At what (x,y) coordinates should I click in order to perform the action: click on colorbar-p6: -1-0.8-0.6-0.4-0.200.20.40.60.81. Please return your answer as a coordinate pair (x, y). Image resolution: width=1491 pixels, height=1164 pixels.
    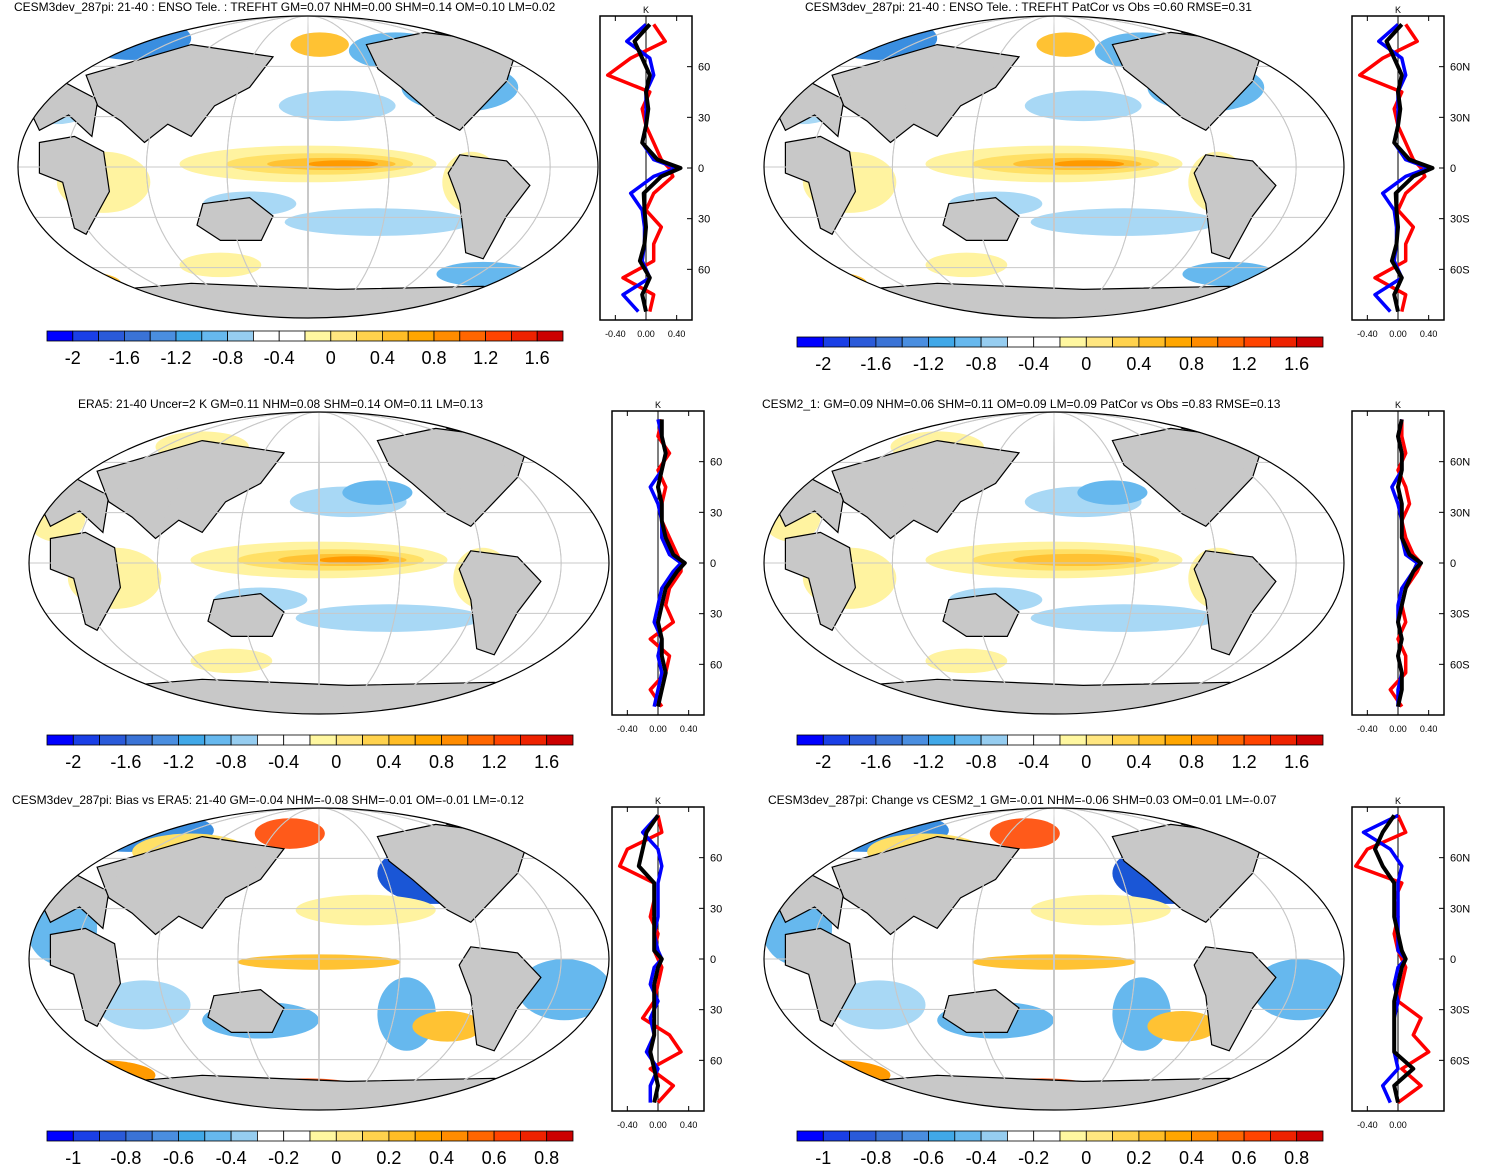
    Looking at the image, I should click on (1060, 1147).